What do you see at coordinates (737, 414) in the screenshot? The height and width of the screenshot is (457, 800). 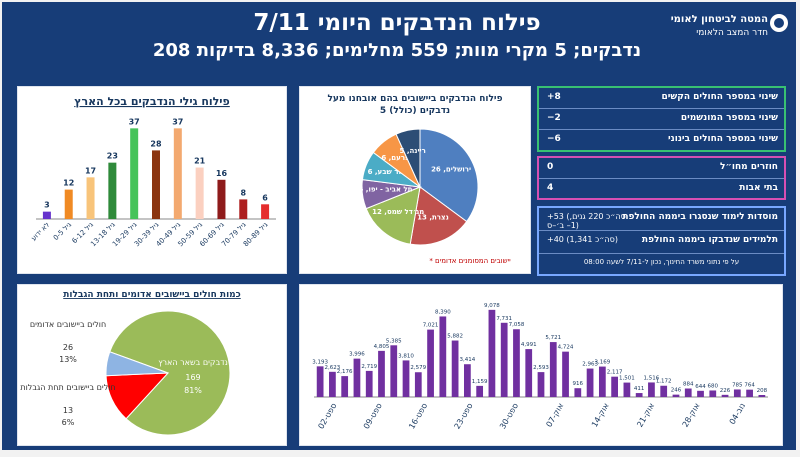 I see `x-tick-label: 04-נוב` at bounding box center [737, 414].